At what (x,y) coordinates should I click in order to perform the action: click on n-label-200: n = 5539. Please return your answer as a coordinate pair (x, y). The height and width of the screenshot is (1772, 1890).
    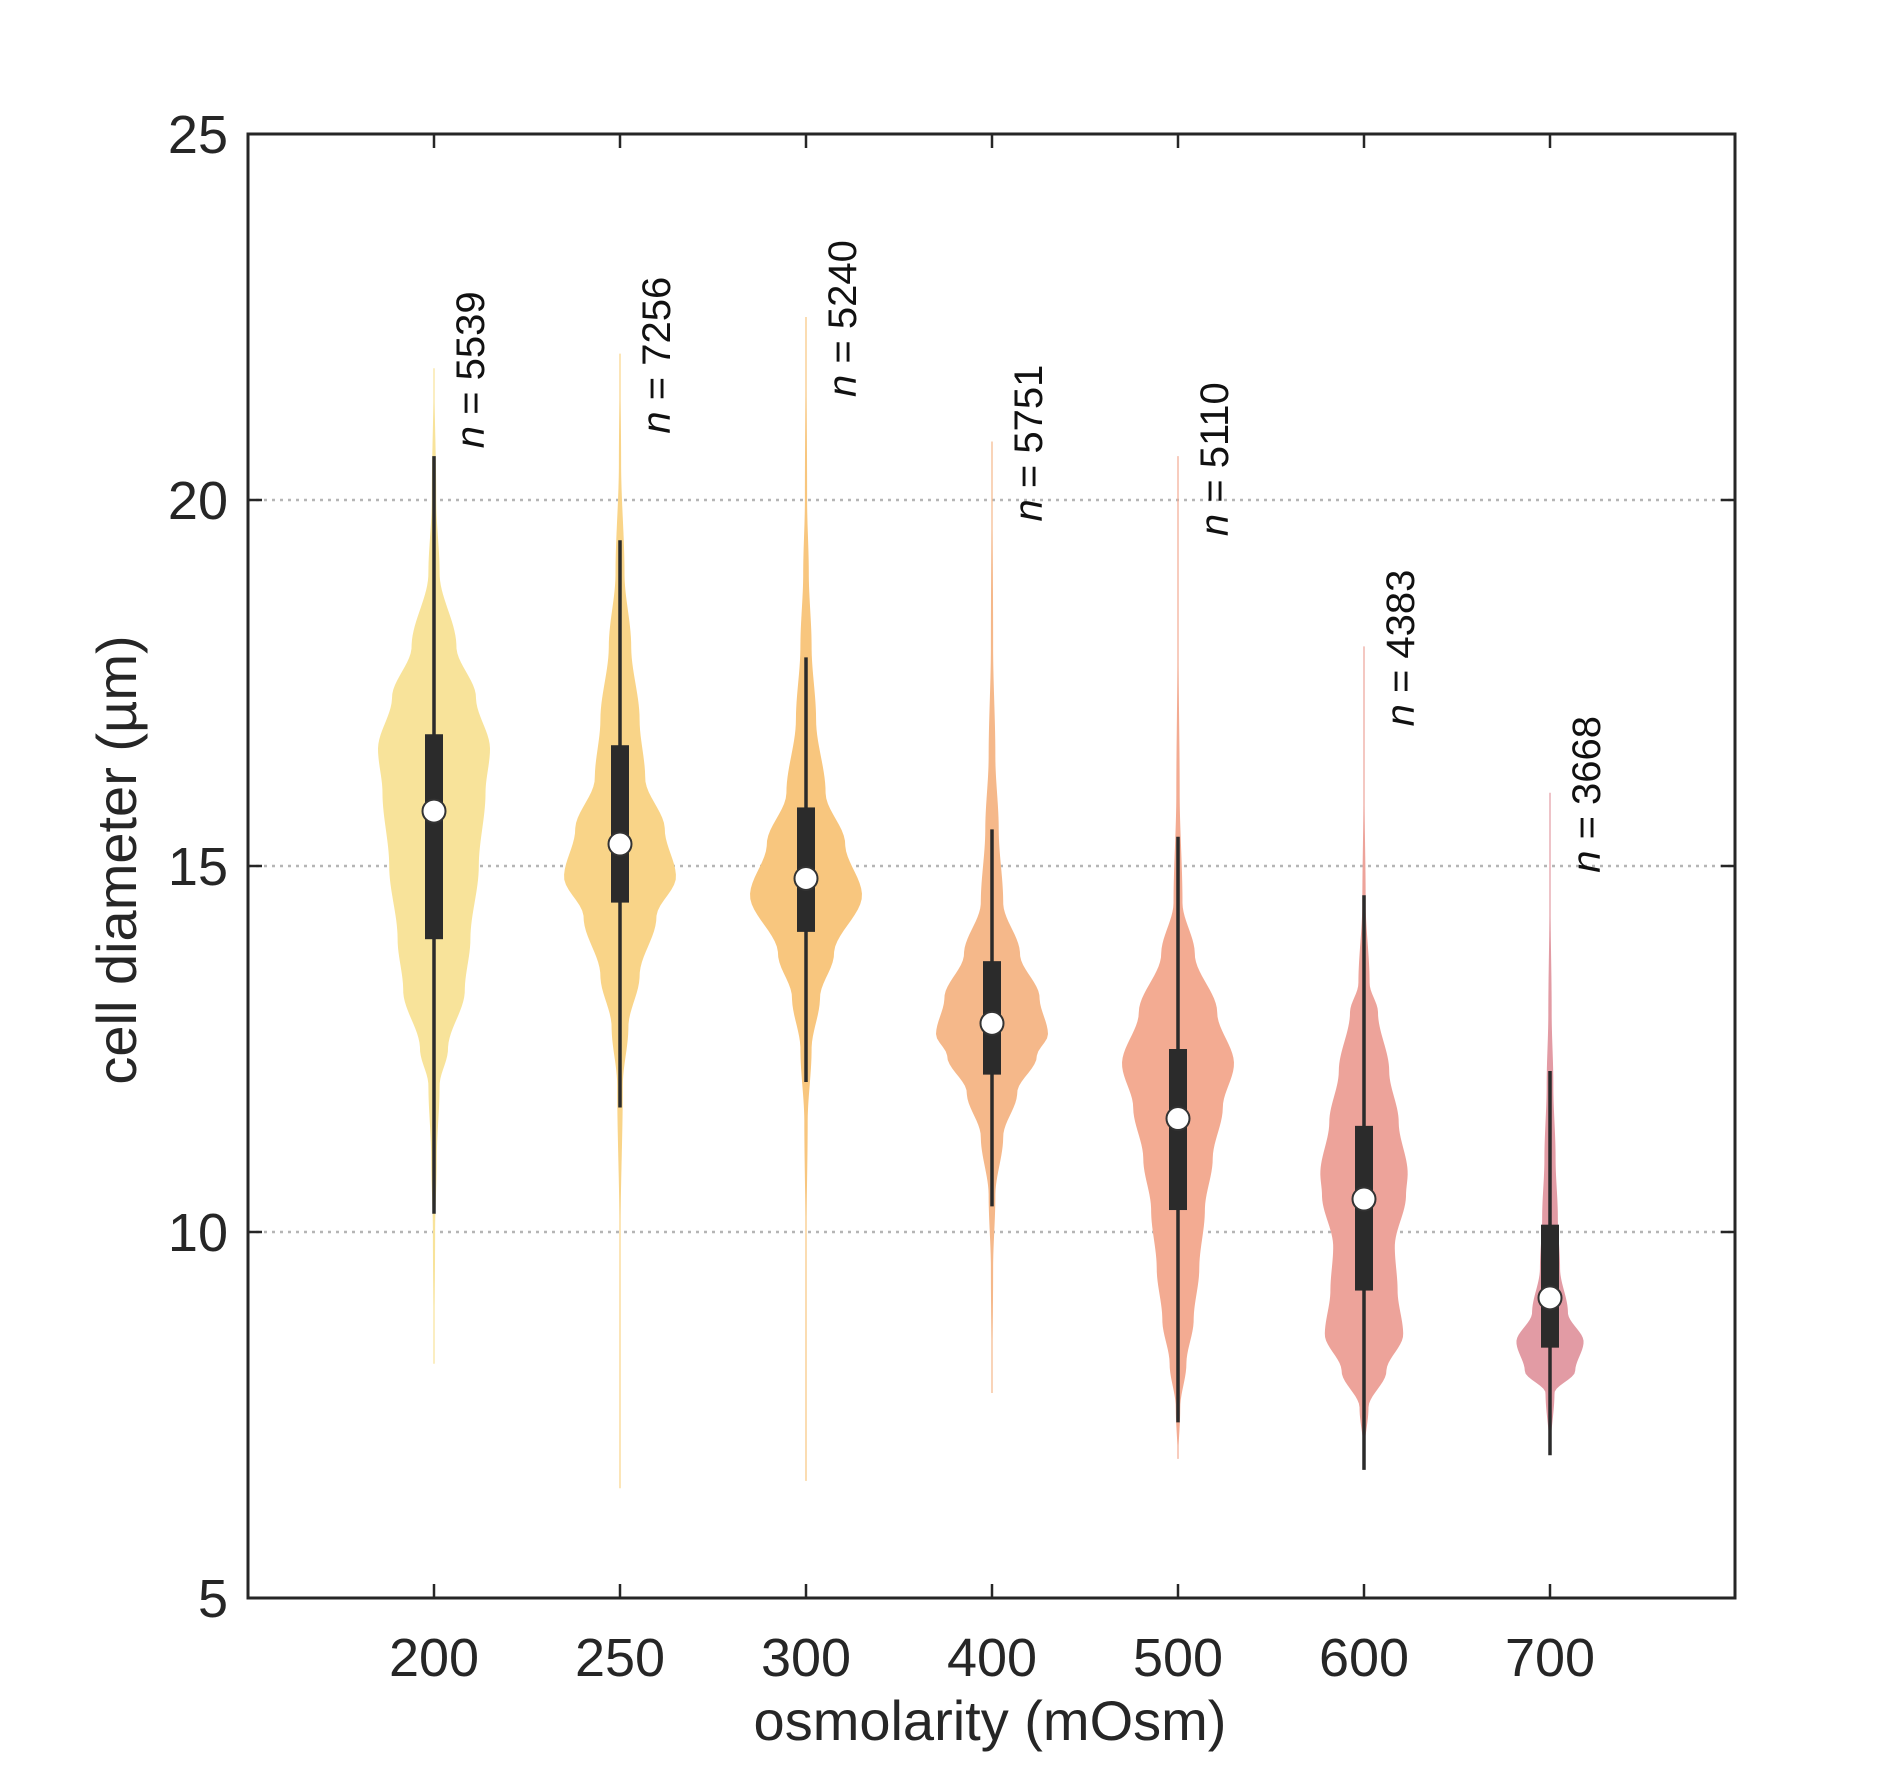
    Looking at the image, I should click on (471, 369).